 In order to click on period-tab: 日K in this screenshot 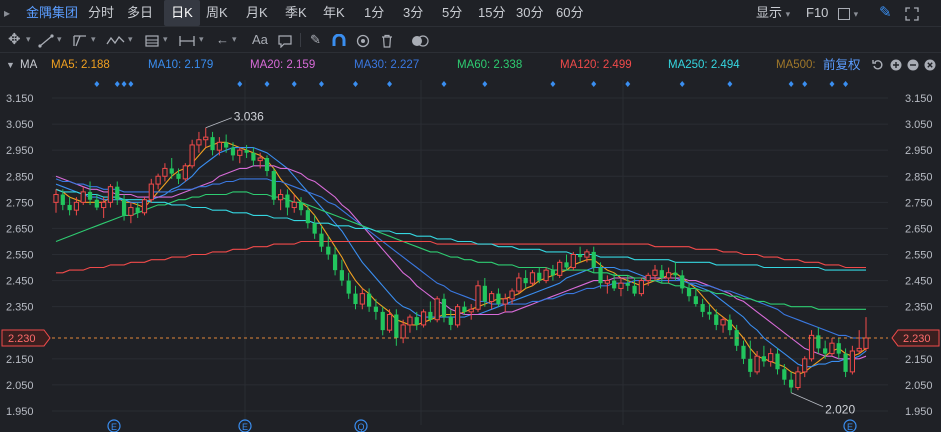, I will do `click(182, 13)`.